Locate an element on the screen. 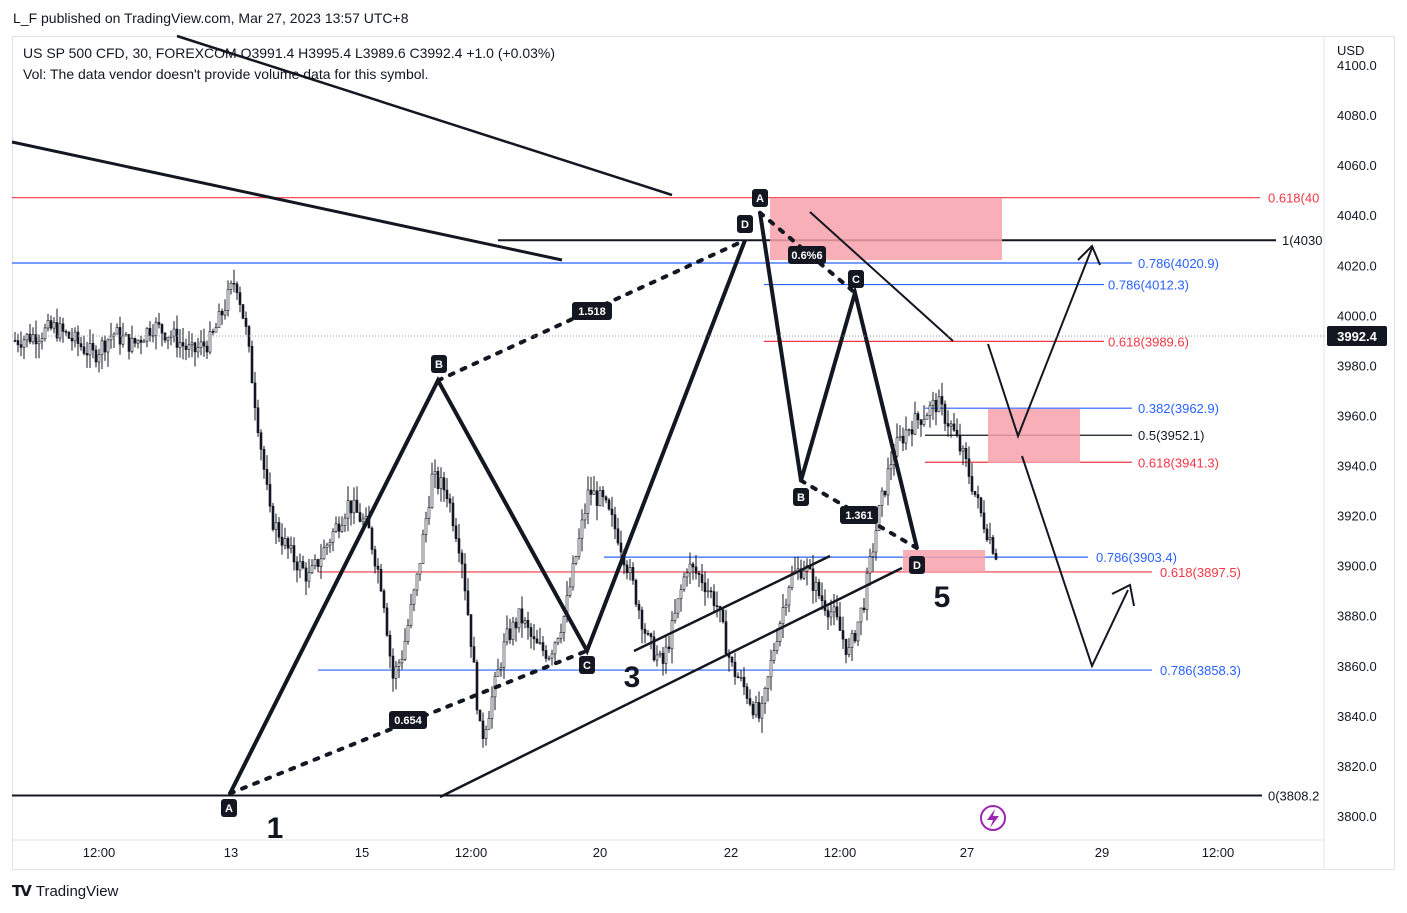 The image size is (1407, 913). fib-label: 0.618(40 is located at coordinates (1293, 198).